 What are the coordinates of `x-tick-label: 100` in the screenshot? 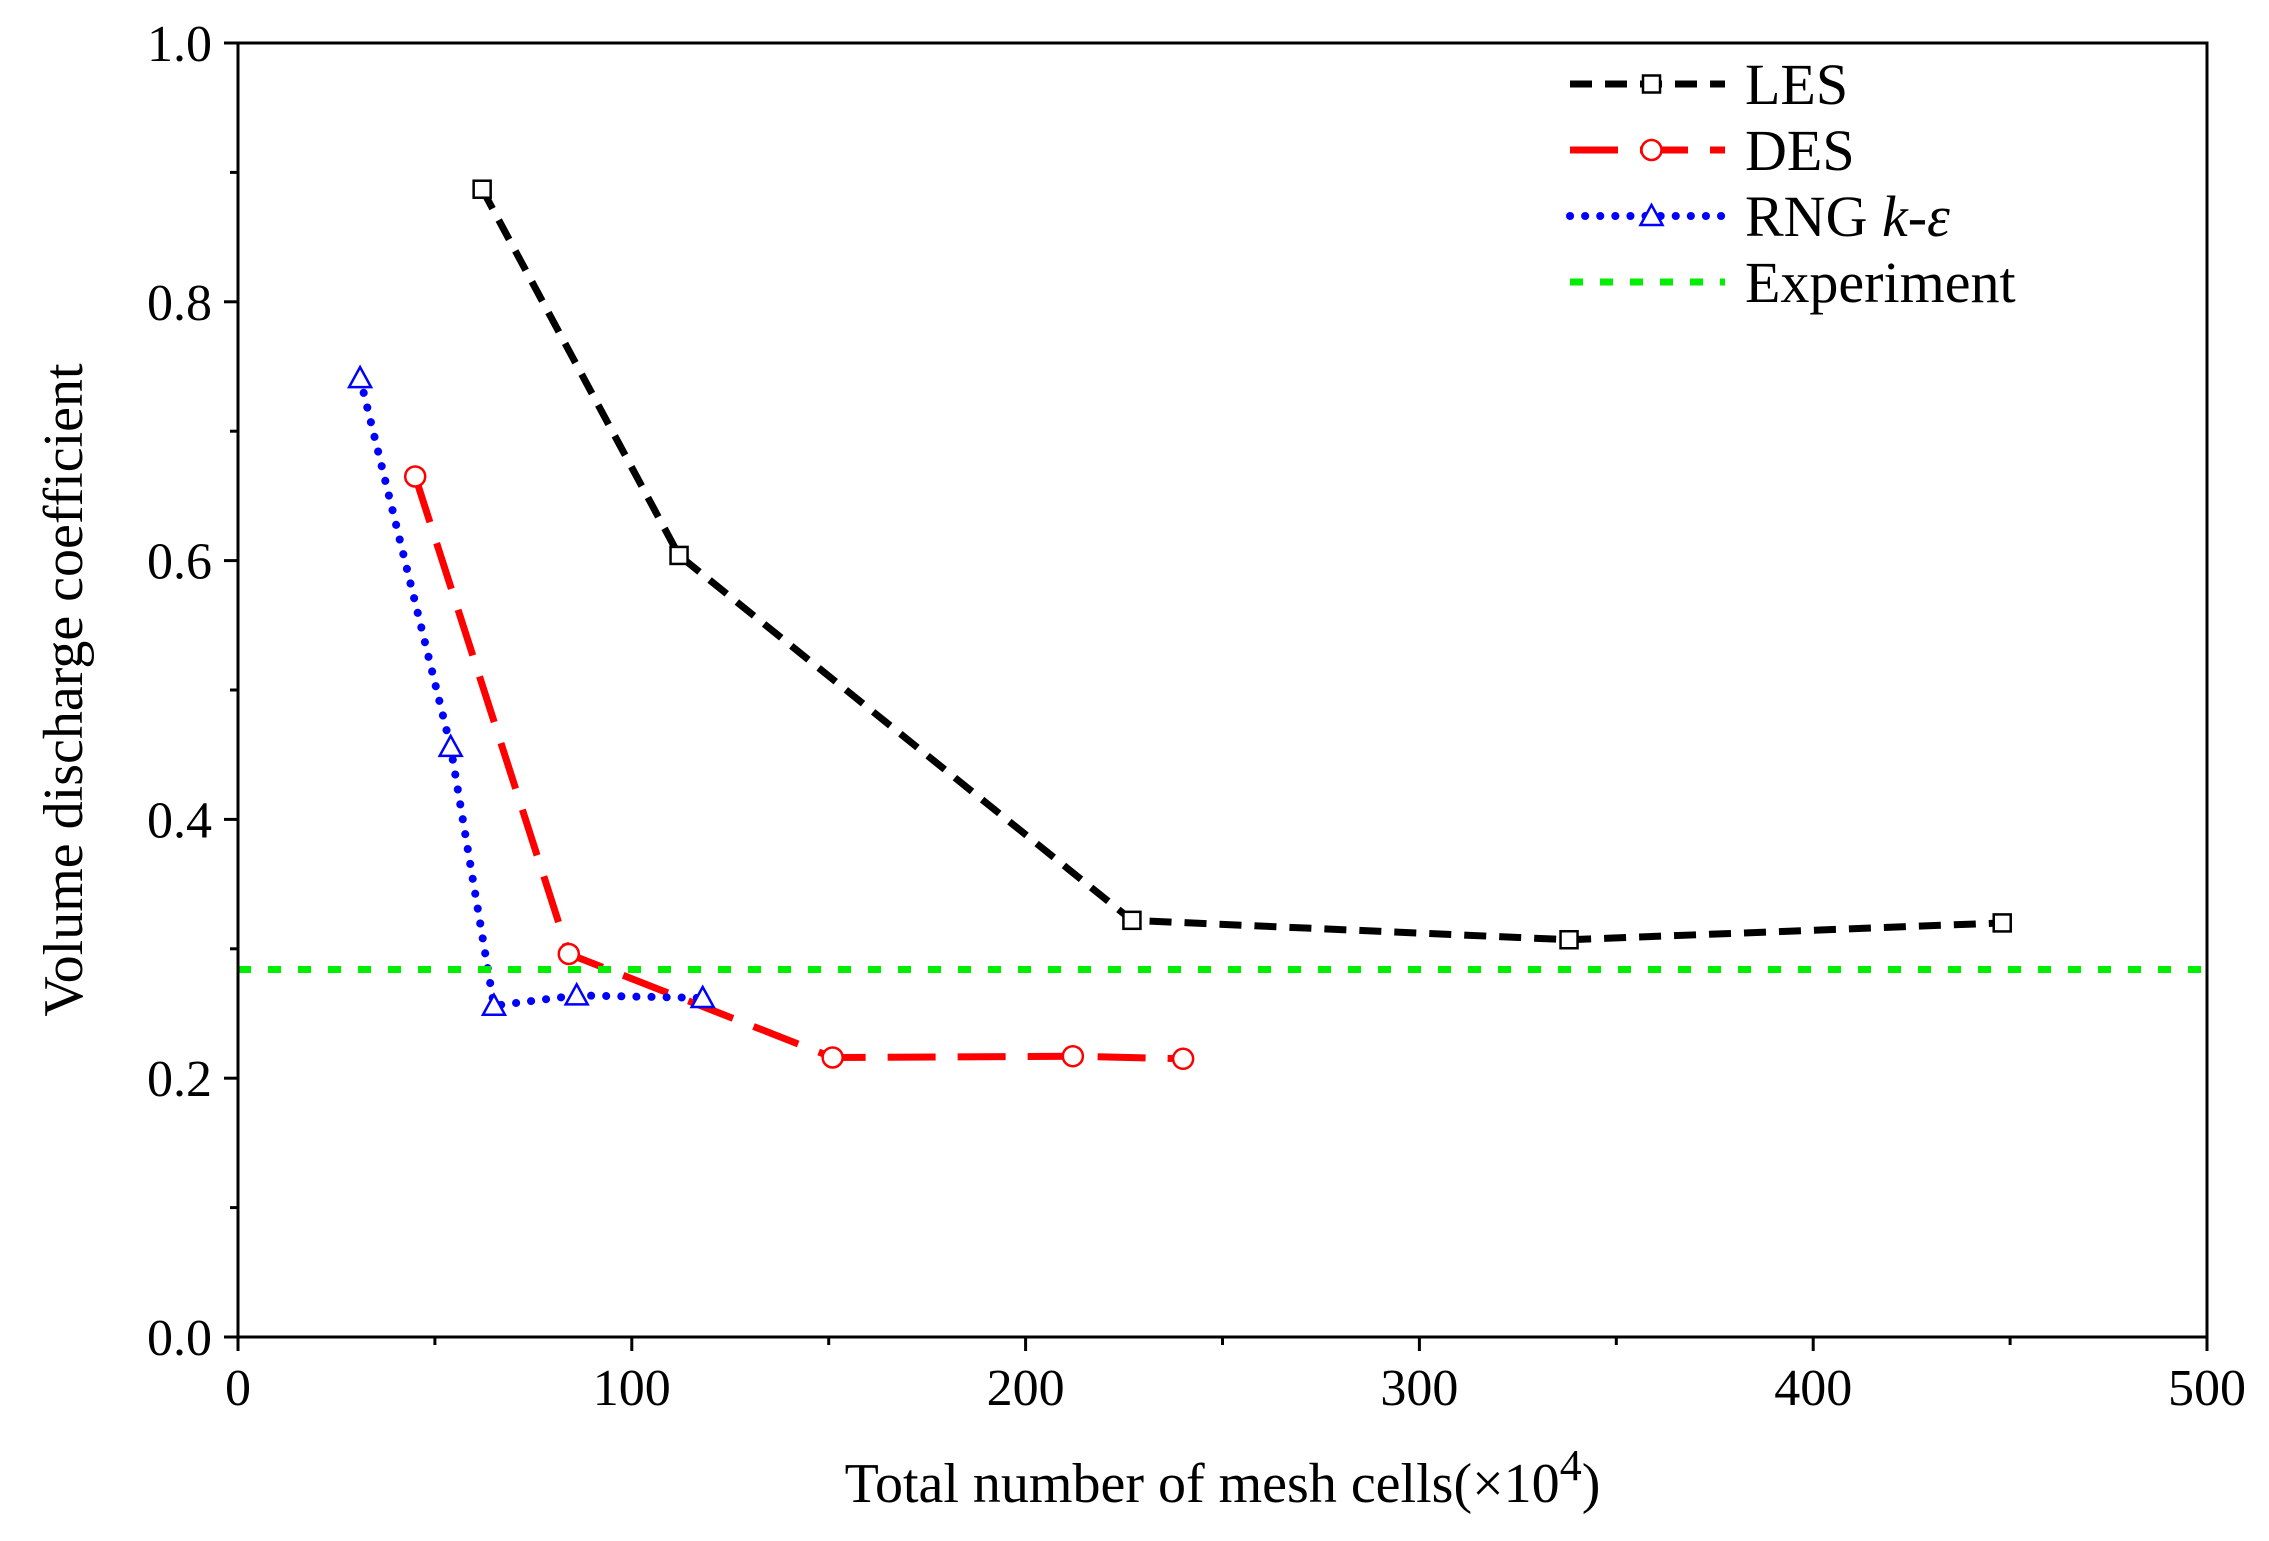 It's located at (632, 1388).